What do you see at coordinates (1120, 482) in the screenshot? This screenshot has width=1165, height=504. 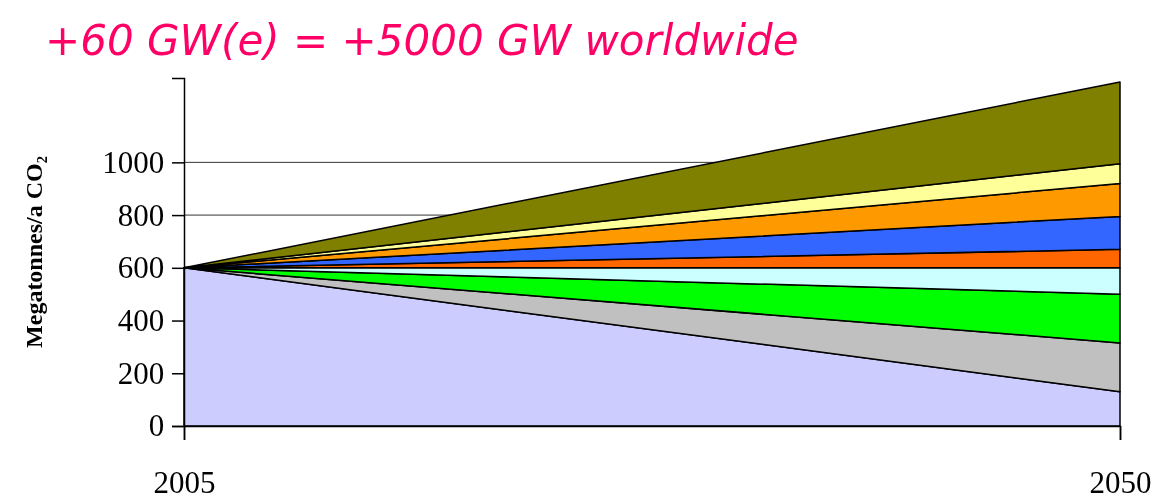 I see `x-tick-label: 2050` at bounding box center [1120, 482].